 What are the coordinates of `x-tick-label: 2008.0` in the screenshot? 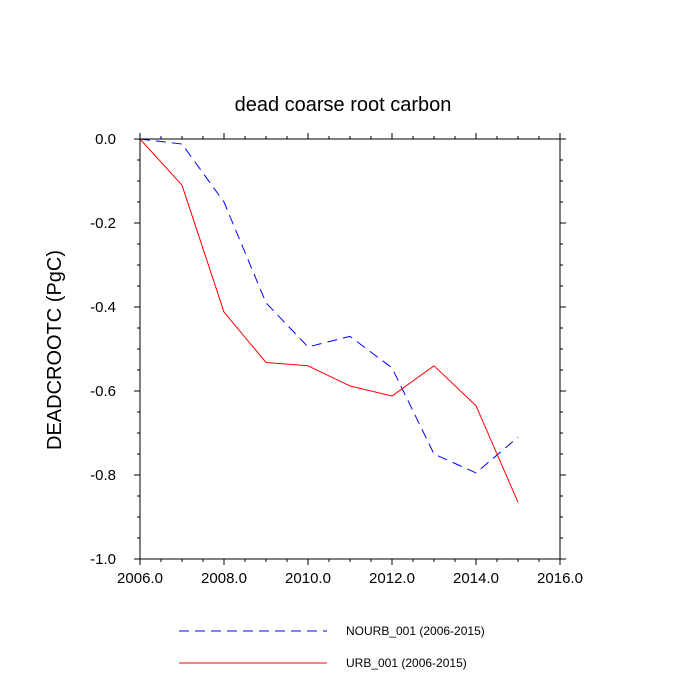 It's located at (224, 578).